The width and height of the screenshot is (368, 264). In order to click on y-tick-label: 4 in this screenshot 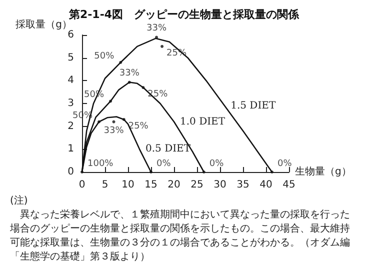, I will do `click(71, 80)`.